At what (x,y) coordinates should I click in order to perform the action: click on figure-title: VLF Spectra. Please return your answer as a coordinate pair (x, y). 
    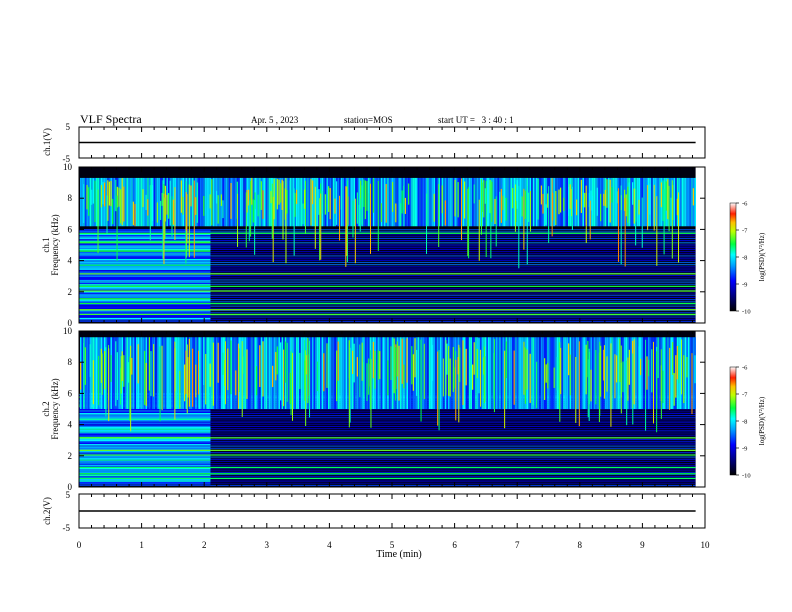
    Looking at the image, I should click on (111, 119).